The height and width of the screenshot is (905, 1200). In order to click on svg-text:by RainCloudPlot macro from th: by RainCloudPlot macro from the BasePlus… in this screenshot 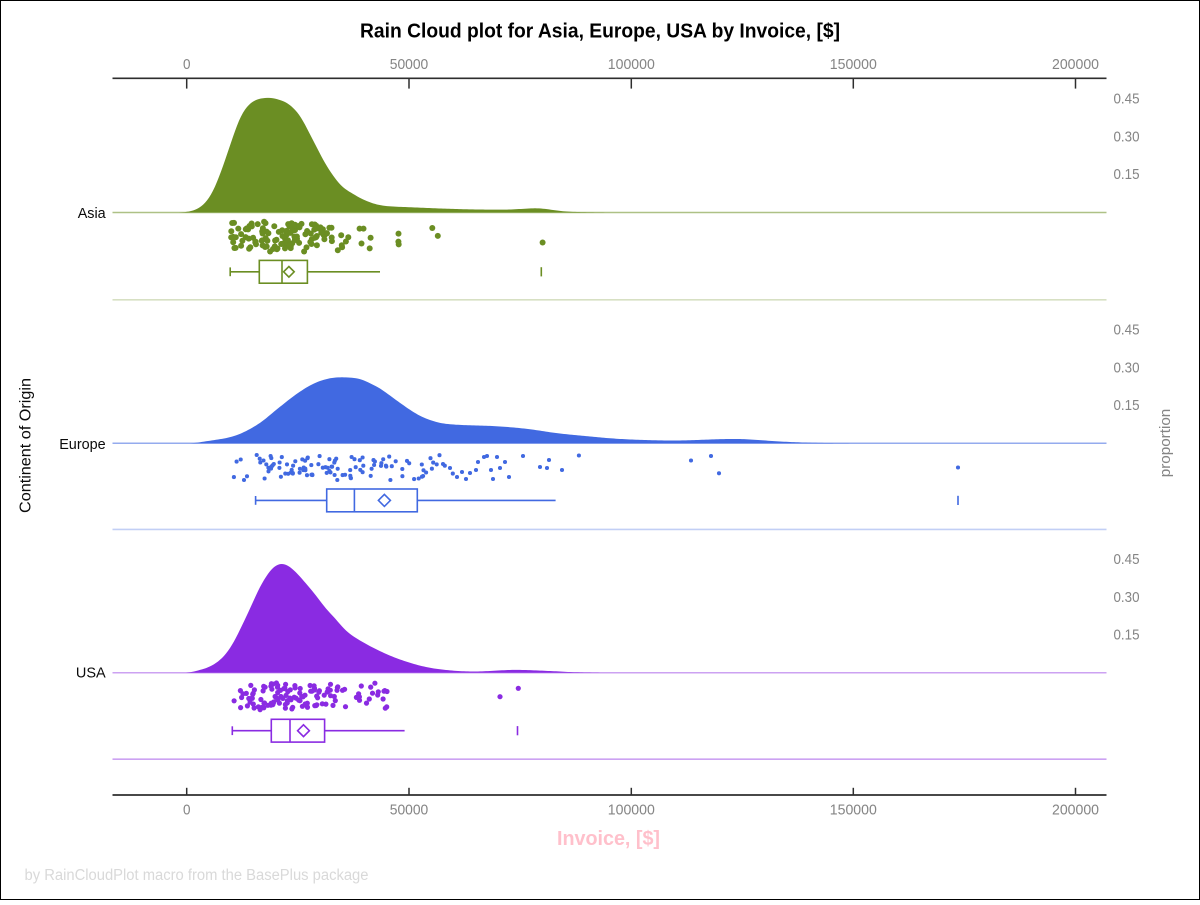, I will do `click(197, 875)`.